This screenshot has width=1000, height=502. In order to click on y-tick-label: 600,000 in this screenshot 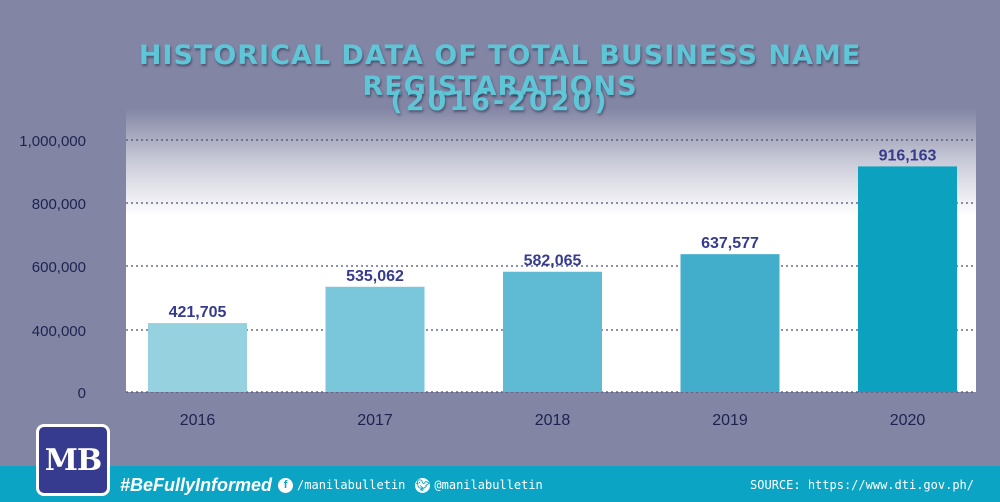, I will do `click(59, 267)`.